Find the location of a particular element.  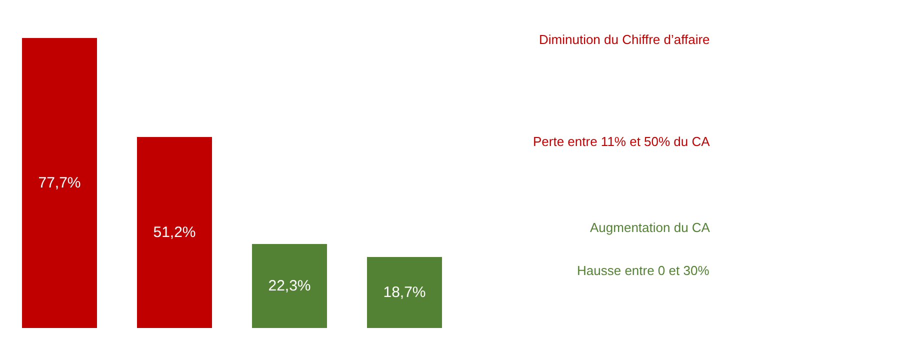

text: Augmentation du CA is located at coordinates (650, 227).